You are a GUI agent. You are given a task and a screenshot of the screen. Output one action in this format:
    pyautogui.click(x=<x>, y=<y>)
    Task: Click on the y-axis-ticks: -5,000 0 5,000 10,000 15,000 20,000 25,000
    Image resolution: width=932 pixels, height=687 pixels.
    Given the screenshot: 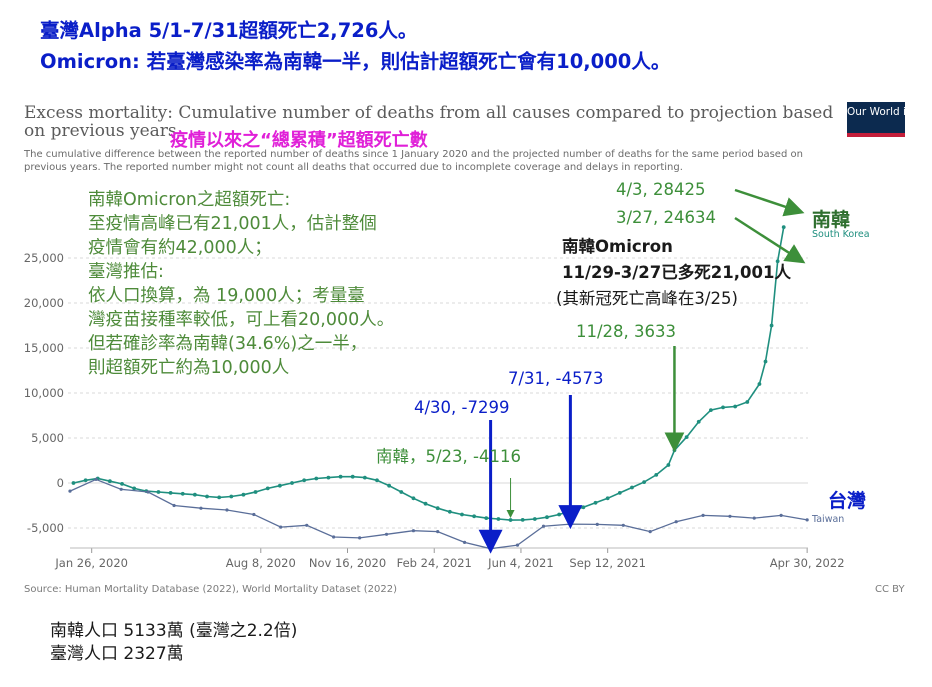 What is the action you would take?
    pyautogui.click(x=44, y=393)
    